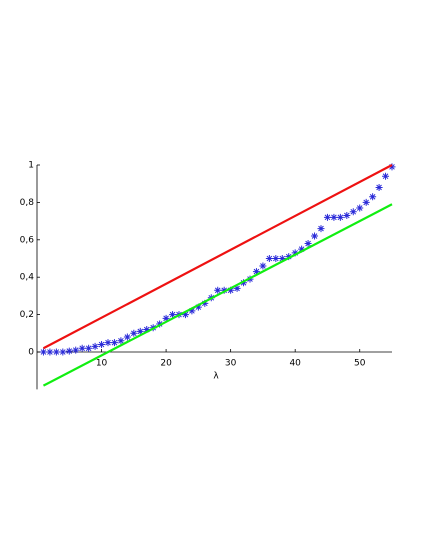 This screenshot has height=550, width=425. I want to click on y-tick-label: 0, so click(31, 353).